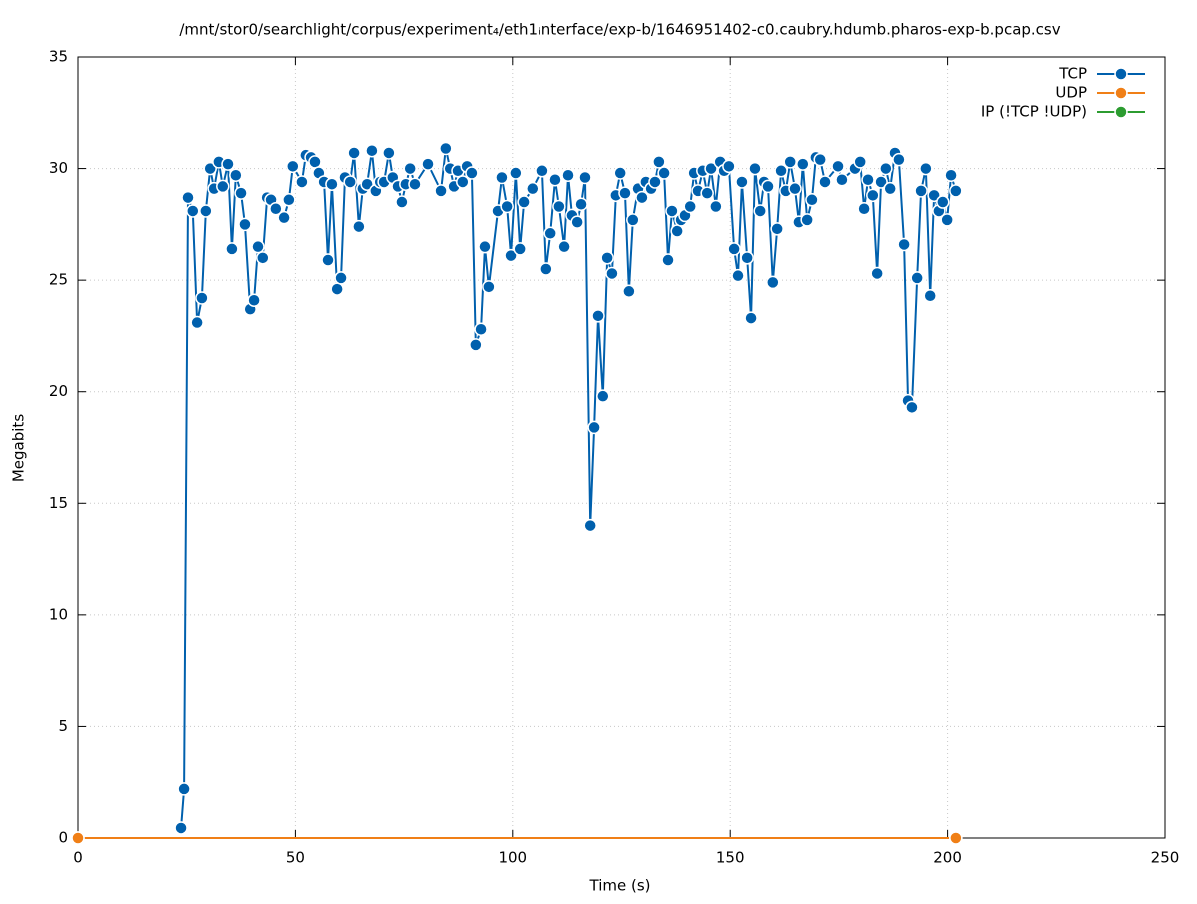  Describe the element at coordinates (19, 448) in the screenshot. I see `y-axis-label: Megabits` at that location.